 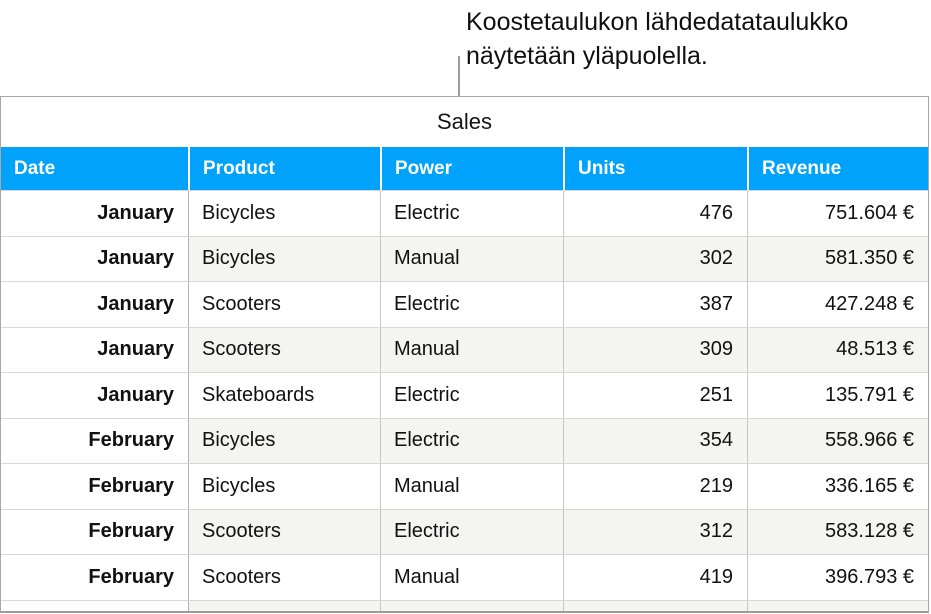 What do you see at coordinates (655, 168) in the screenshot?
I see `header-cell-units: Units` at bounding box center [655, 168].